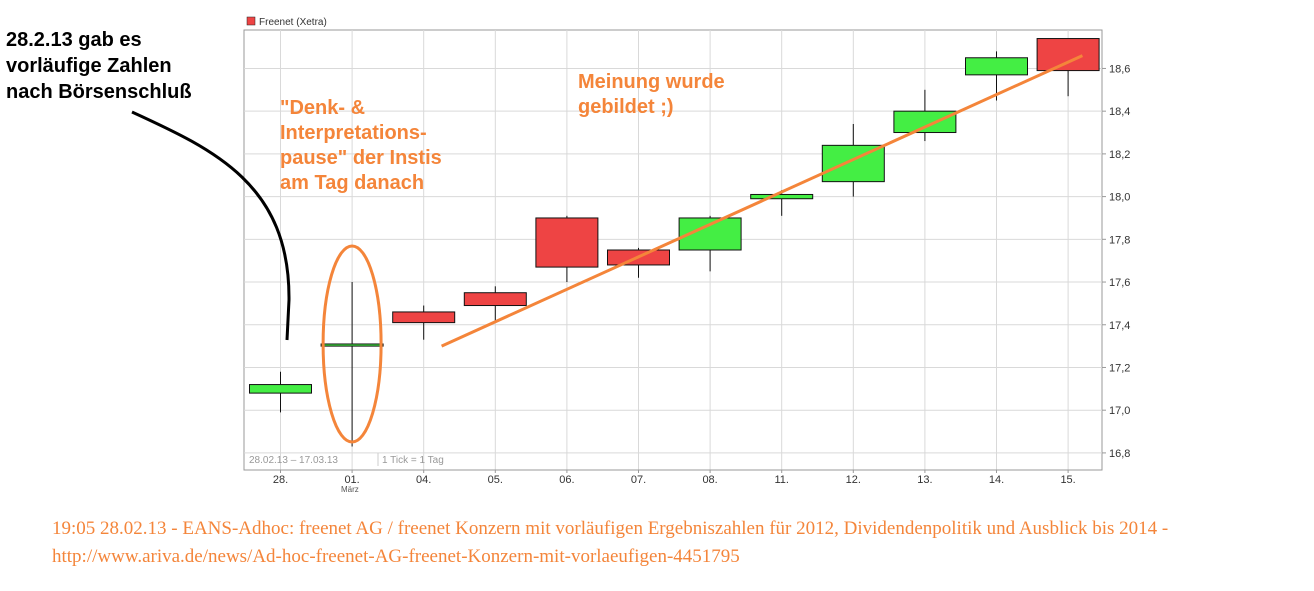 The image size is (1314, 591). I want to click on x-axis-ticks: 28. 01. 04. 05. 06. 07. 08. 11. 12. 13. 14. 15., so click(674, 478).